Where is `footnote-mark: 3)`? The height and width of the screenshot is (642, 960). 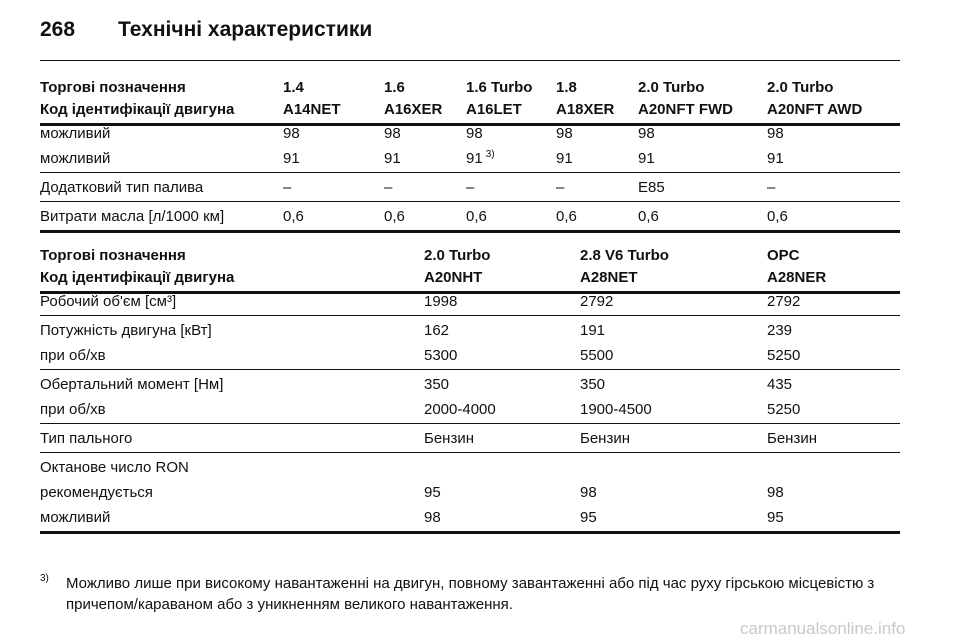 footnote-mark: 3) is located at coordinates (44, 578).